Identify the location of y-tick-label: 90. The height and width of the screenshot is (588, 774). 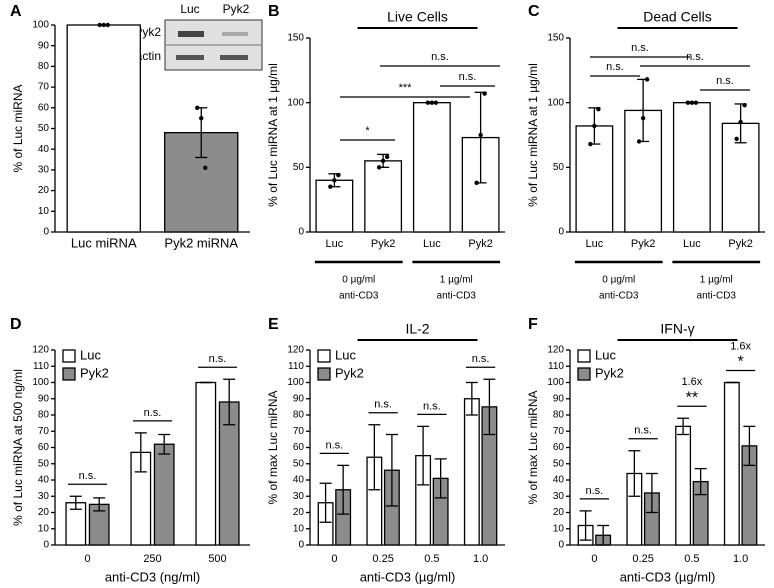
(299, 398).